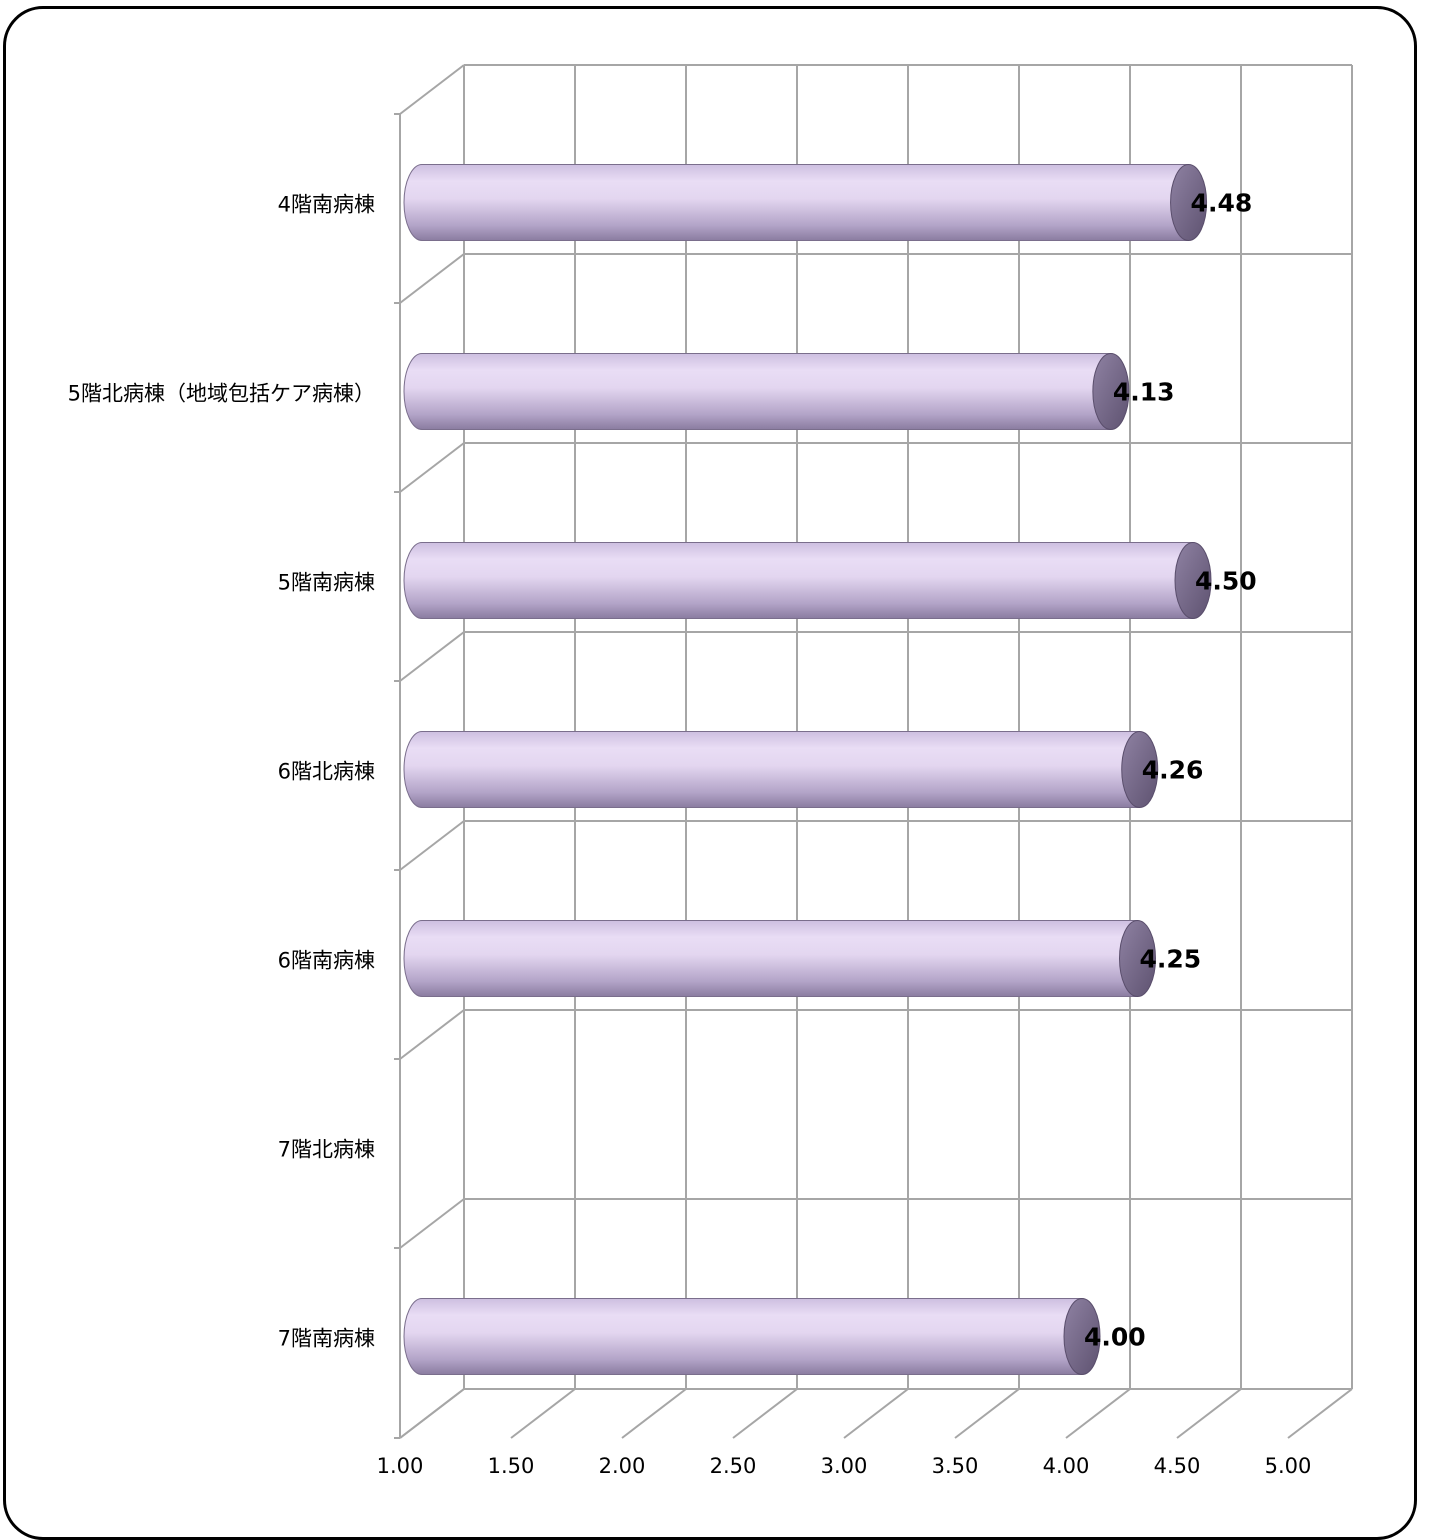 The height and width of the screenshot is (1540, 1430). What do you see at coordinates (955, 1466) in the screenshot?
I see `x-tick-label: 3.50` at bounding box center [955, 1466].